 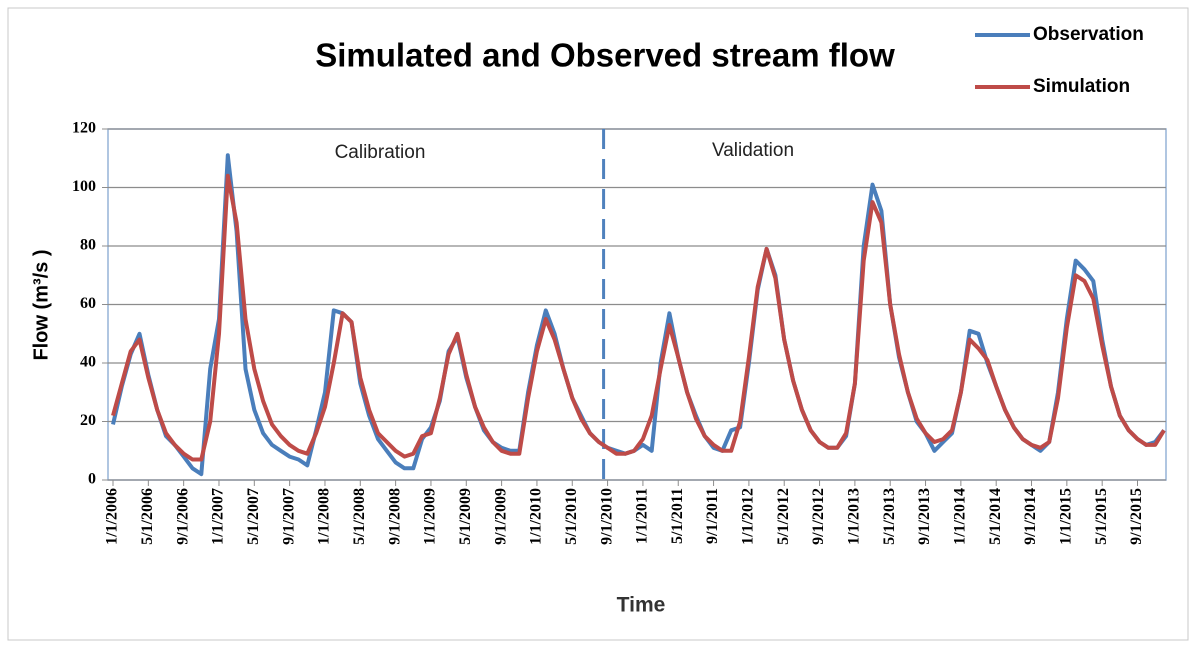 I want to click on chart-title: Simulated and Observed stream flow, so click(x=605, y=55).